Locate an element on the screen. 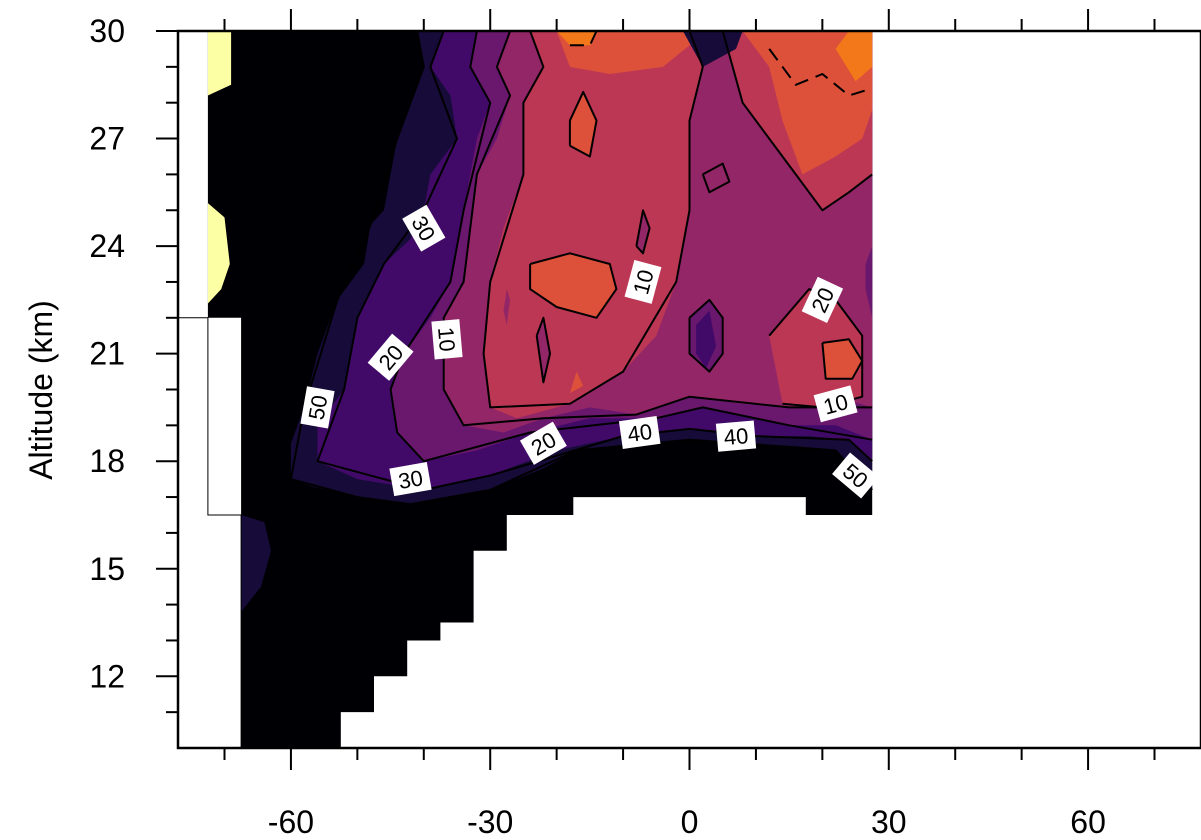  y-tick-label: 27 is located at coordinates (107, 139).